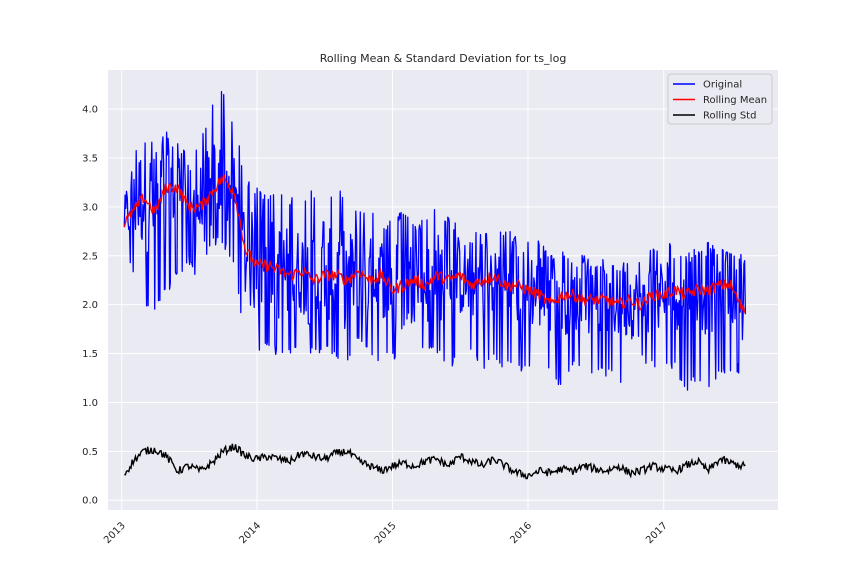 The image size is (864, 576). I want to click on legend: Original Rolling Mean Rolling Std, so click(720, 99).